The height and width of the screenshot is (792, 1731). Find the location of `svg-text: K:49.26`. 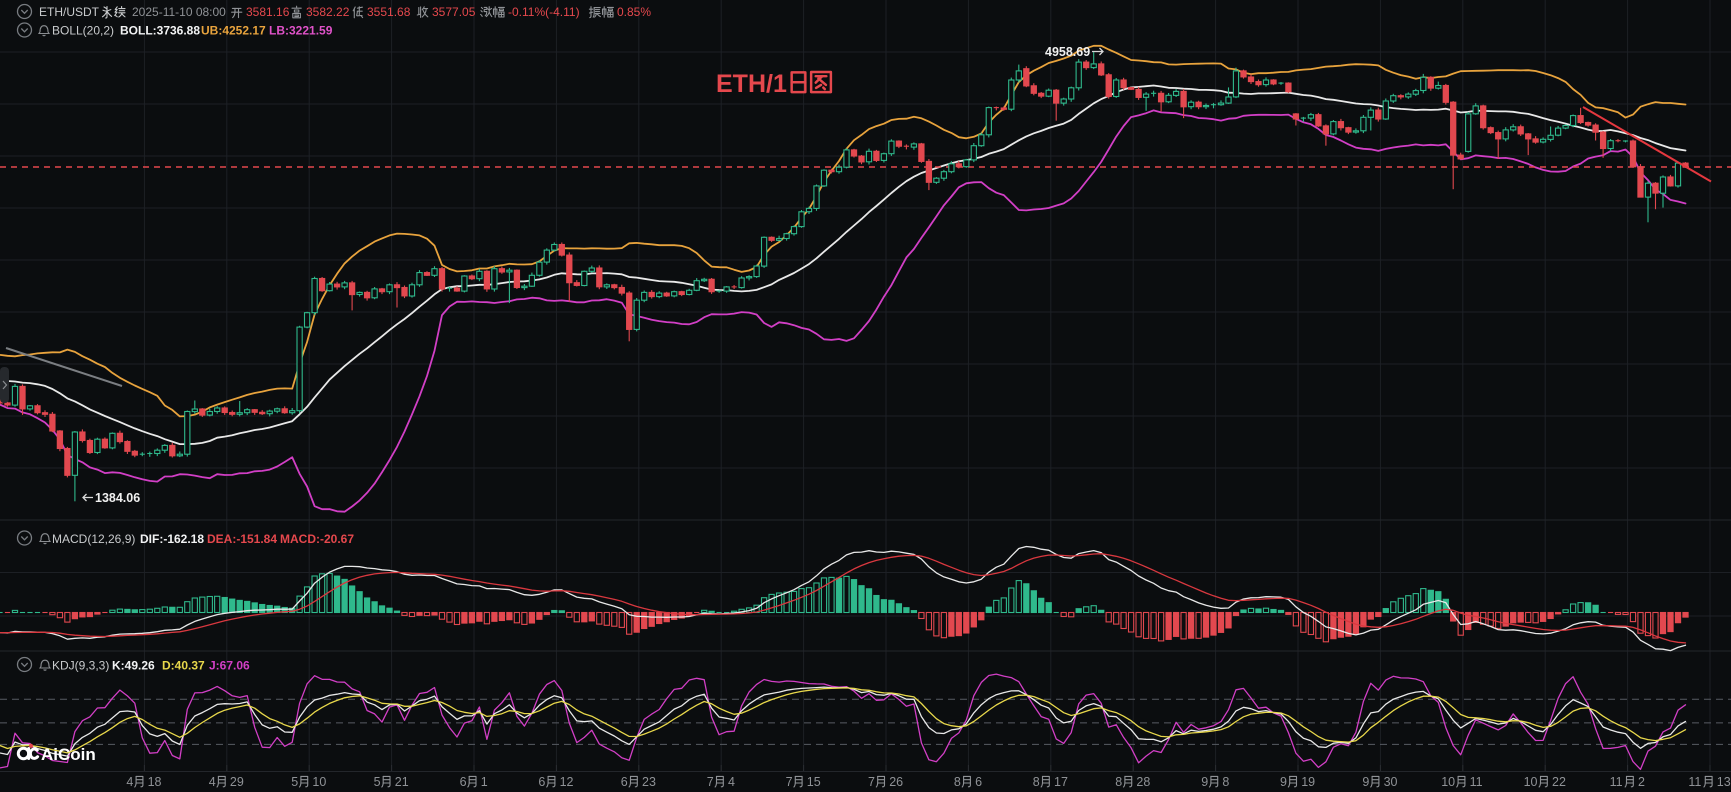

svg-text: K:49.26 is located at coordinates (133, 666).